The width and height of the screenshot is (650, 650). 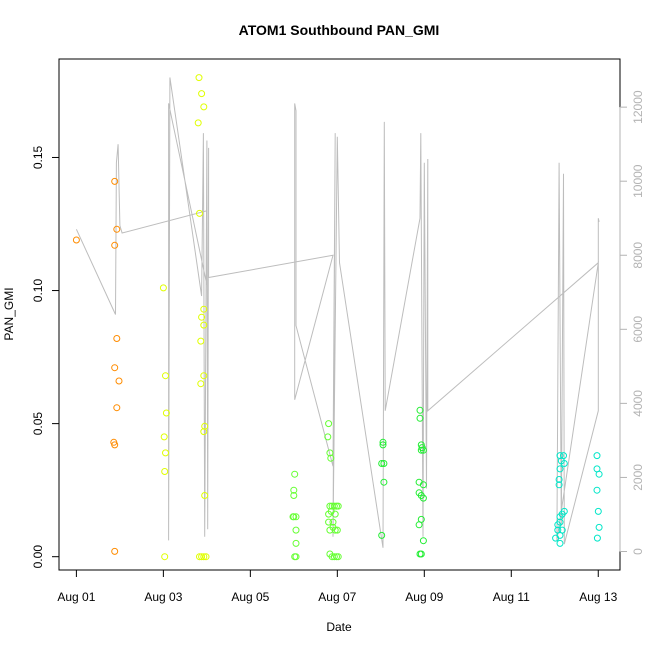 I want to click on y2-tick-label: 4000, so click(x=638, y=403).